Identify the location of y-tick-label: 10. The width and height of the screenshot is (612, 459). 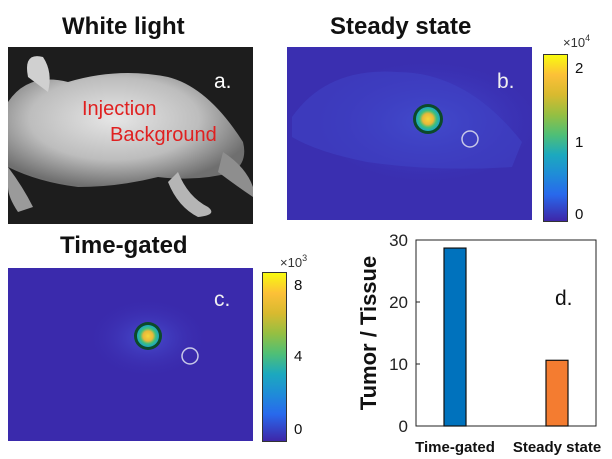
(398, 364).